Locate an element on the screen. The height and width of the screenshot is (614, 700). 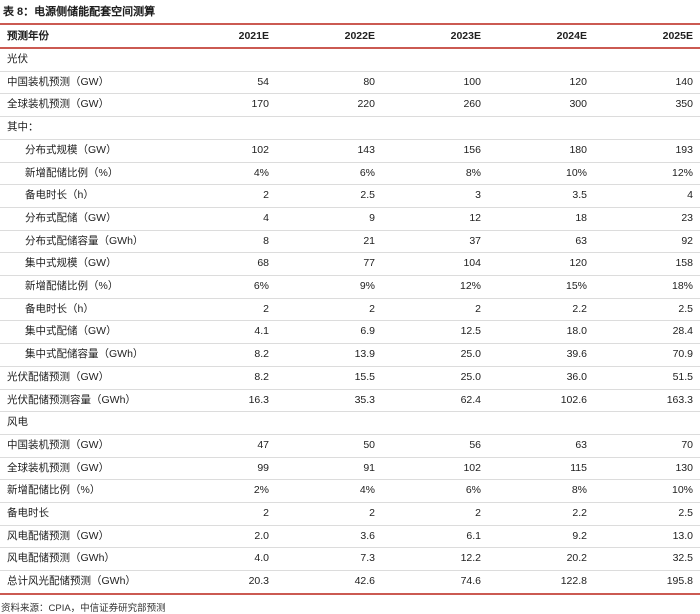
cell-value: 193 is located at coordinates (647, 151).